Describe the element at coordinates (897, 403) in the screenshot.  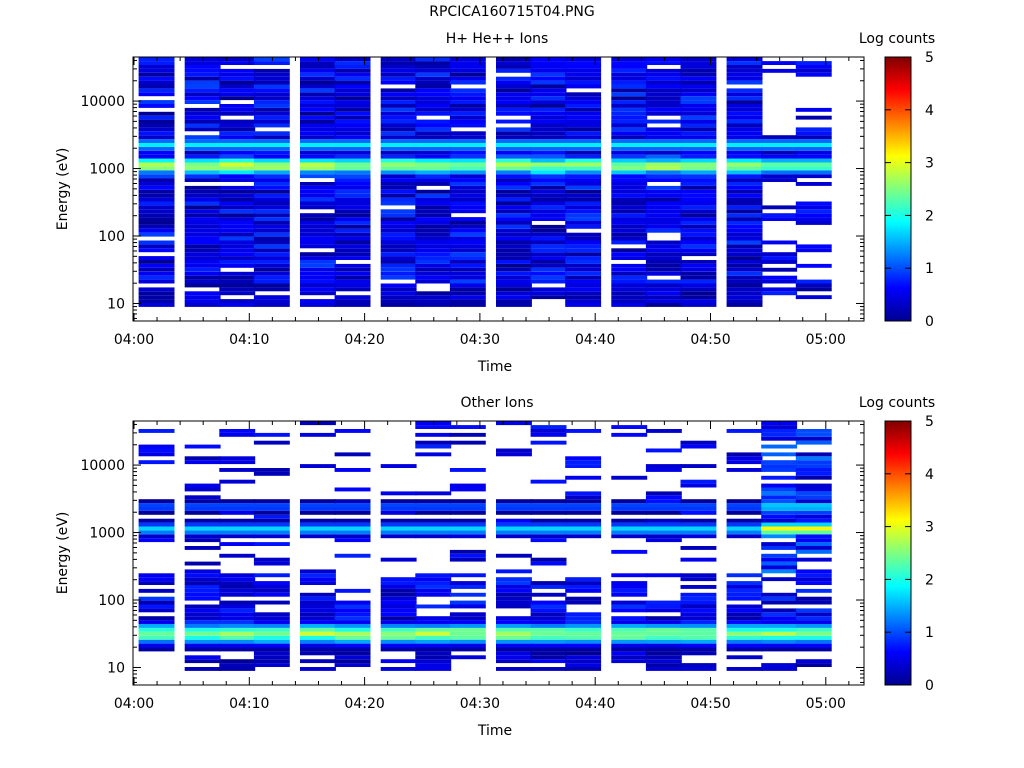
I see `colorbar-label: Log counts` at that location.